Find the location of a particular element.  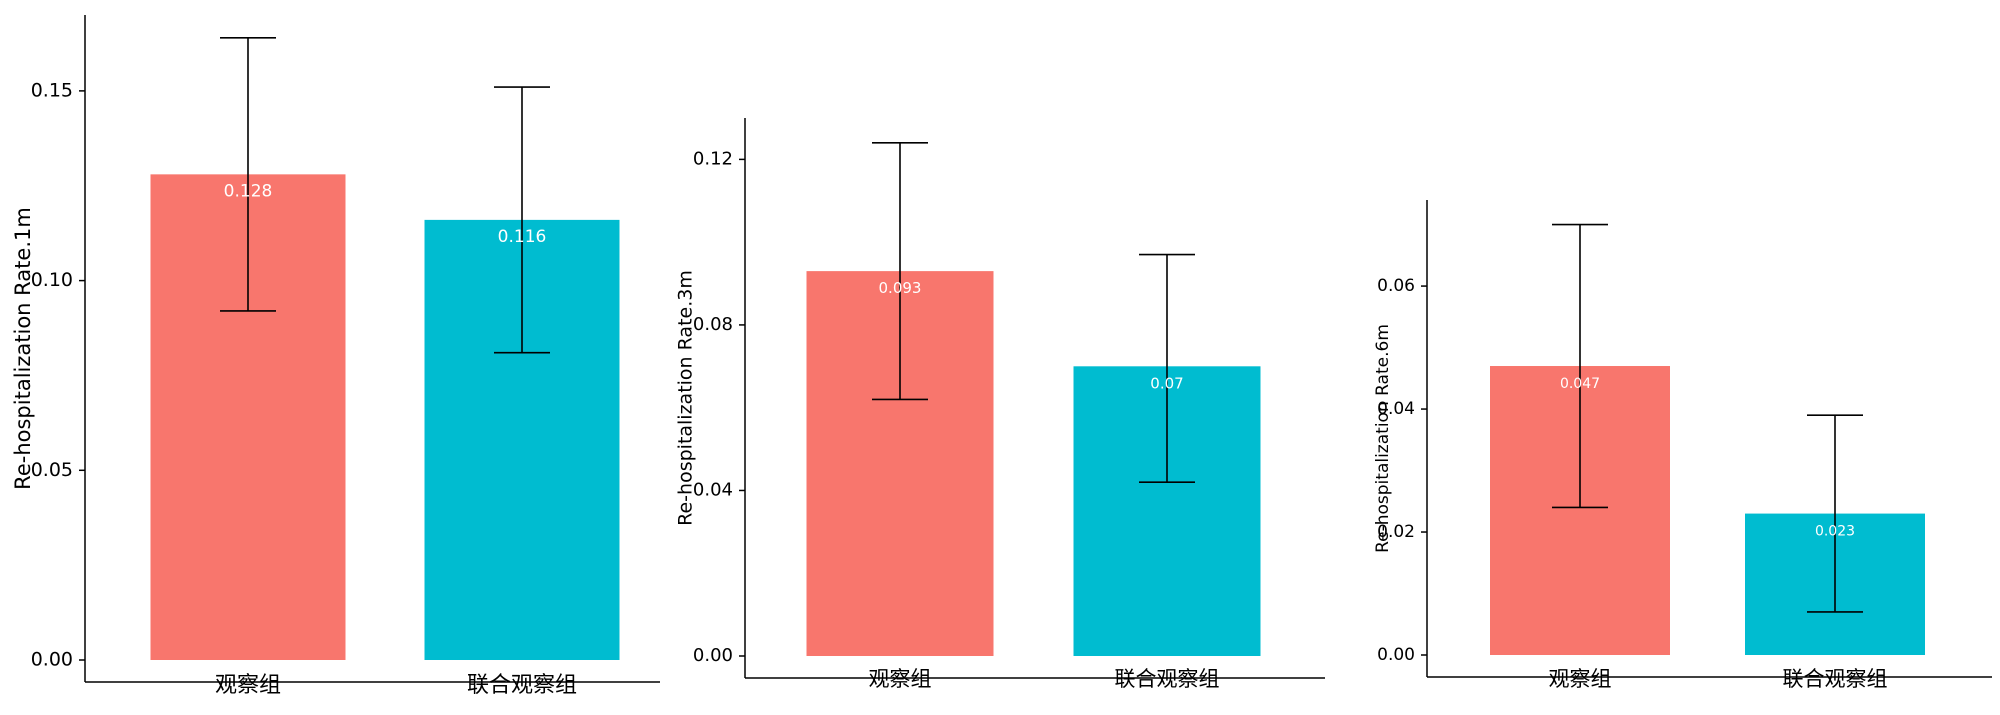

y-tick-label: 0.10 is located at coordinates (52, 280).